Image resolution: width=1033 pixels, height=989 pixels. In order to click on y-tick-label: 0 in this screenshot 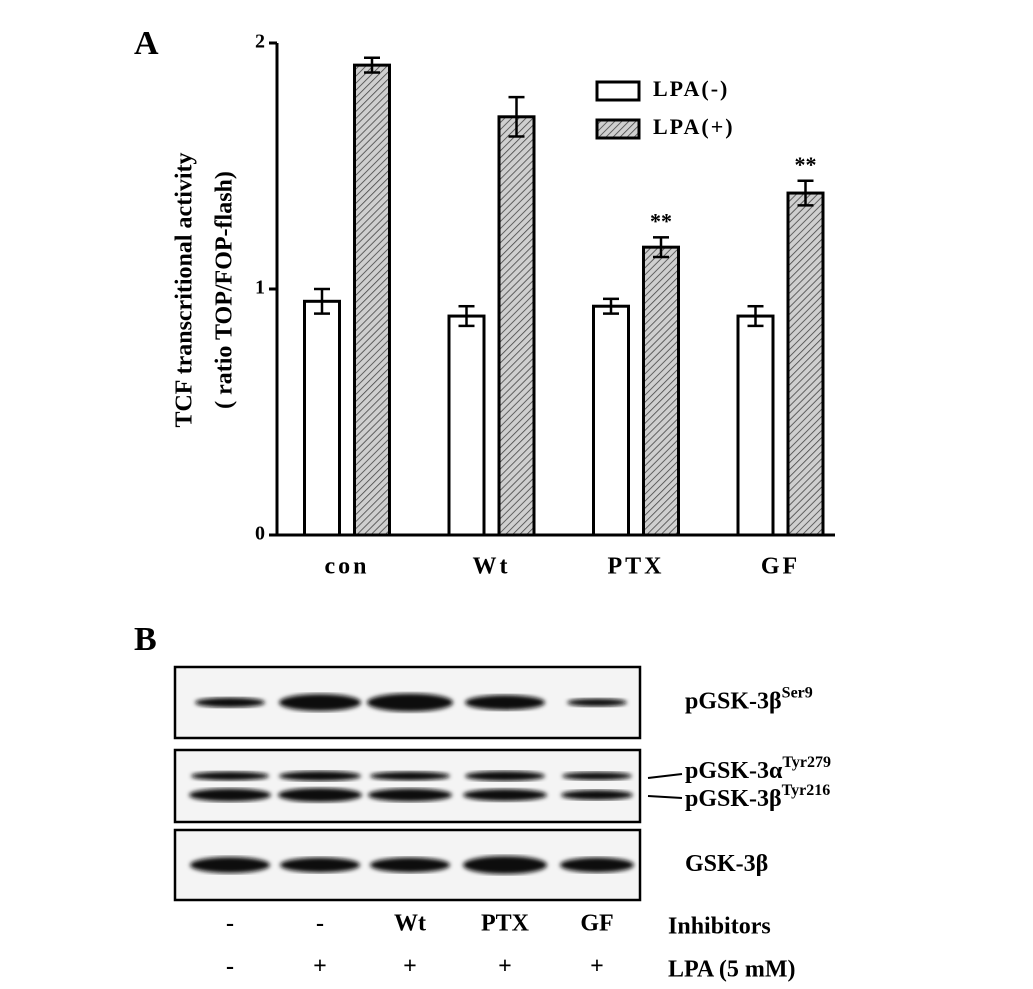, I will do `click(260, 534)`.